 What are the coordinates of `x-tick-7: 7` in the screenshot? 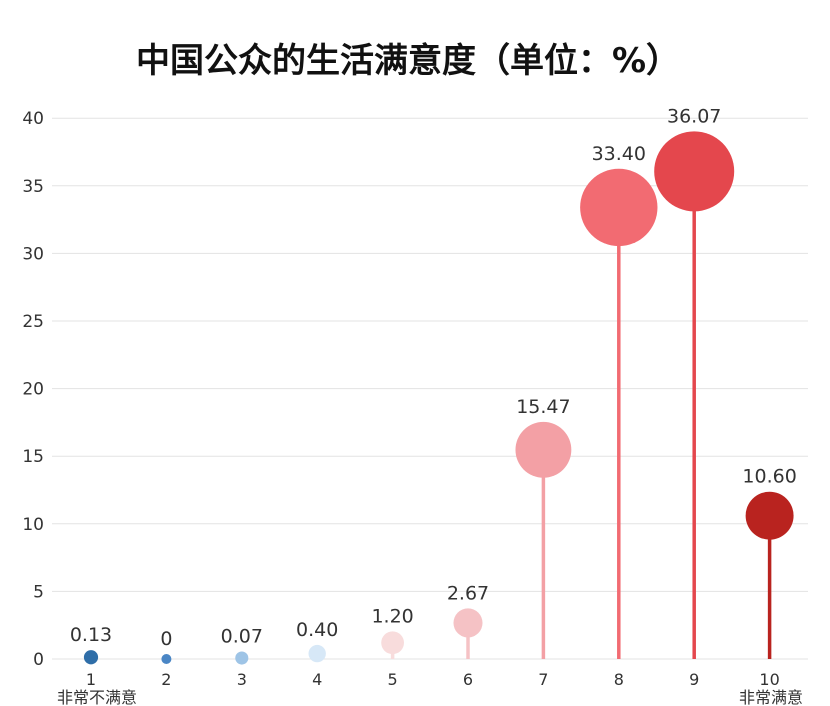 It's located at (543, 679).